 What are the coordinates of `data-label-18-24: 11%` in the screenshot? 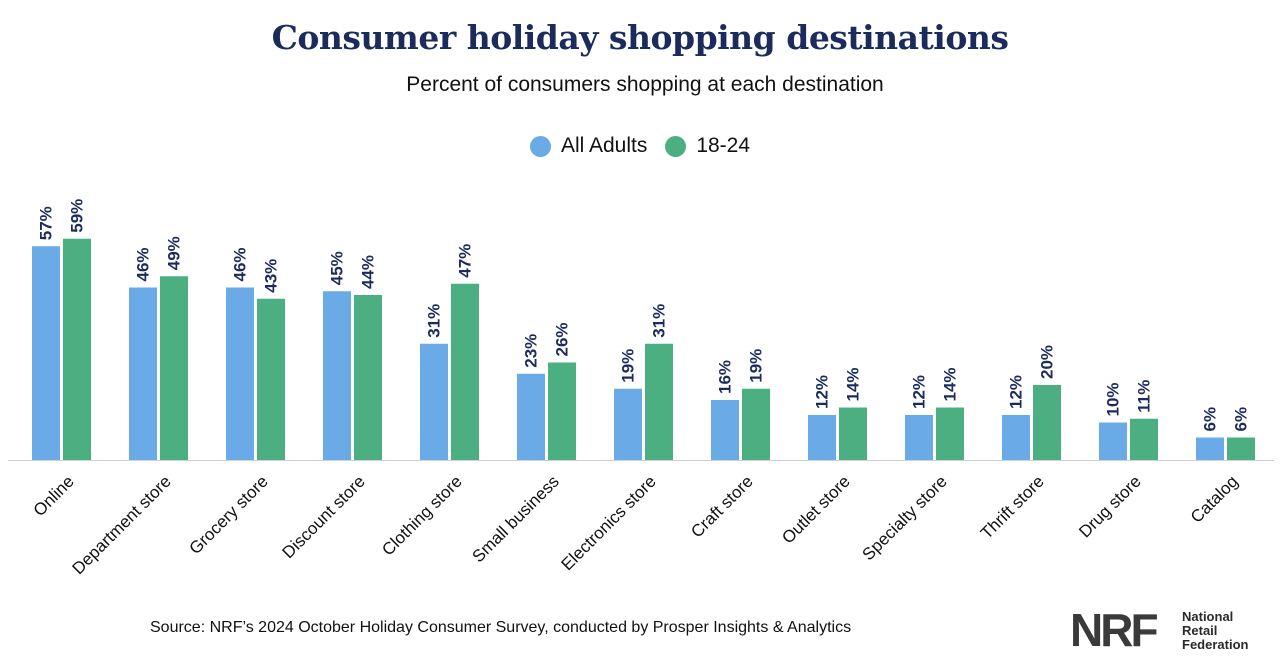 It's located at (1144, 396).